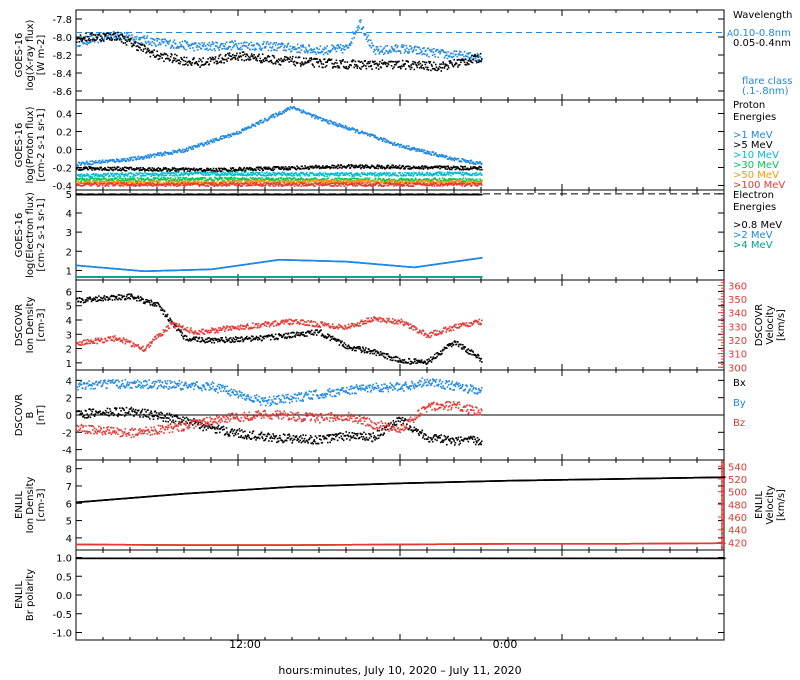 Image resolution: width=800 pixels, height=680 pixels. I want to click on y-tick-label: -8.6, so click(62, 92).